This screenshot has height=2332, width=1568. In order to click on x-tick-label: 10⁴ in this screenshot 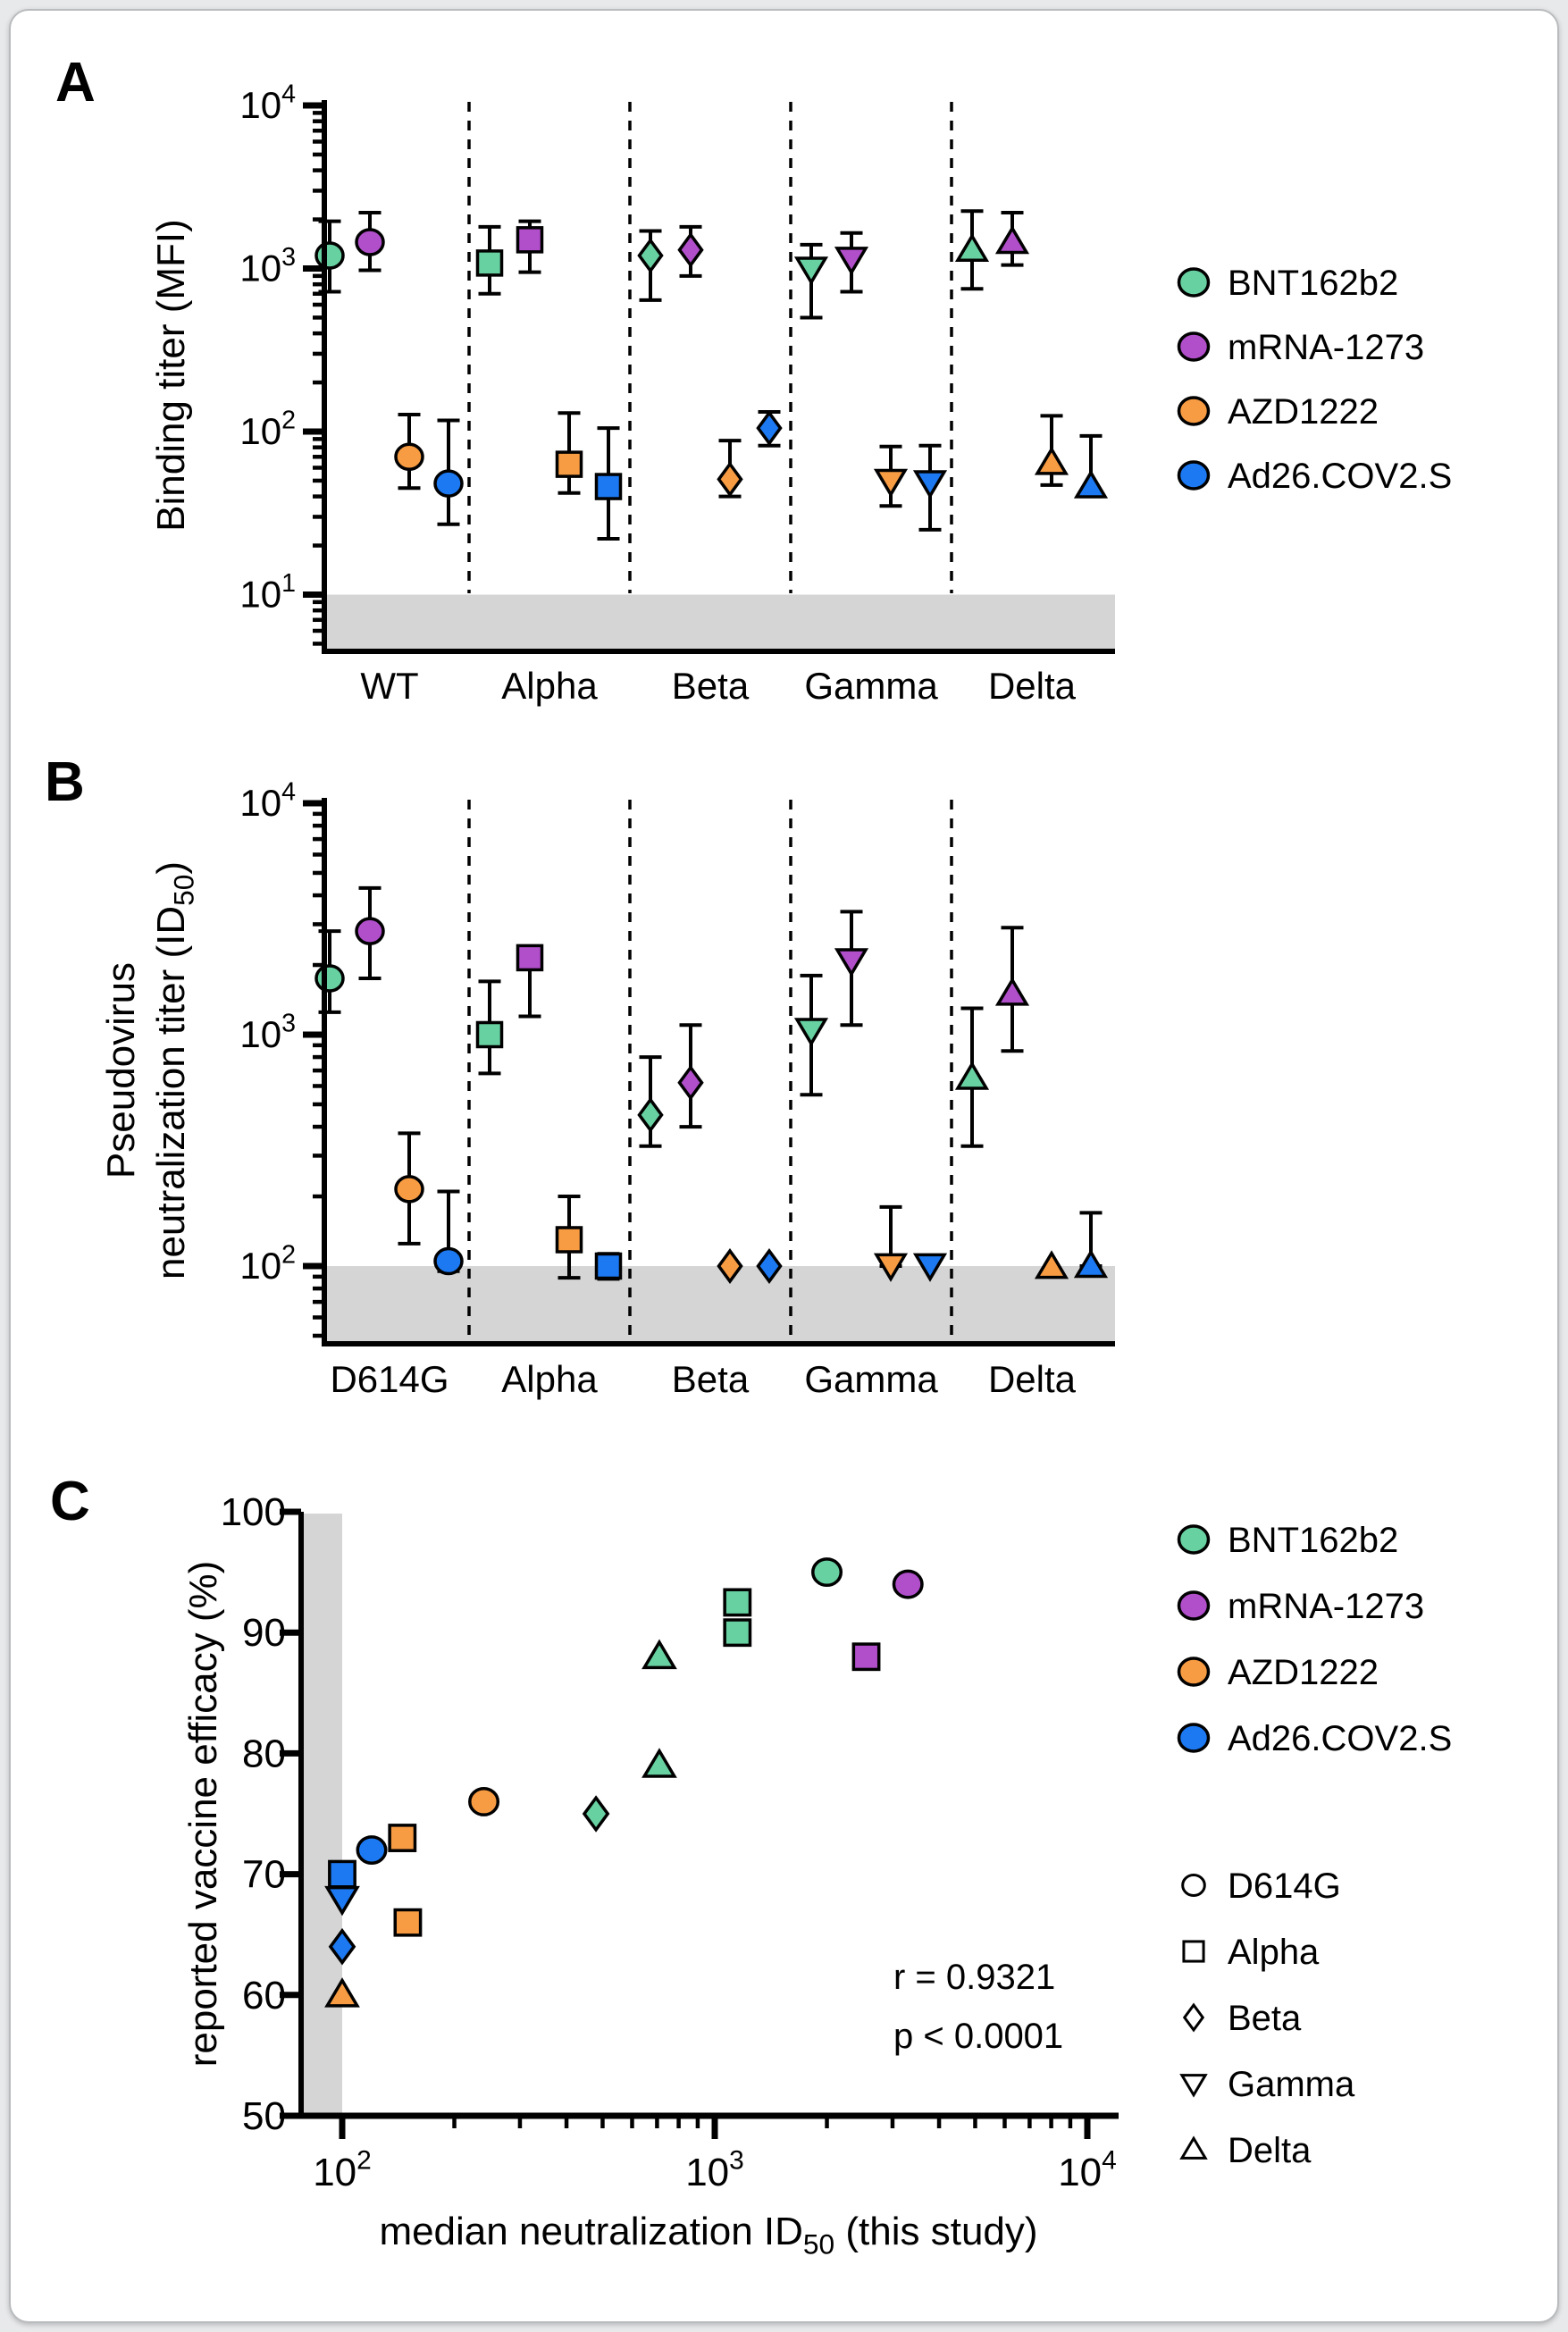, I will do `click(1087, 2170)`.